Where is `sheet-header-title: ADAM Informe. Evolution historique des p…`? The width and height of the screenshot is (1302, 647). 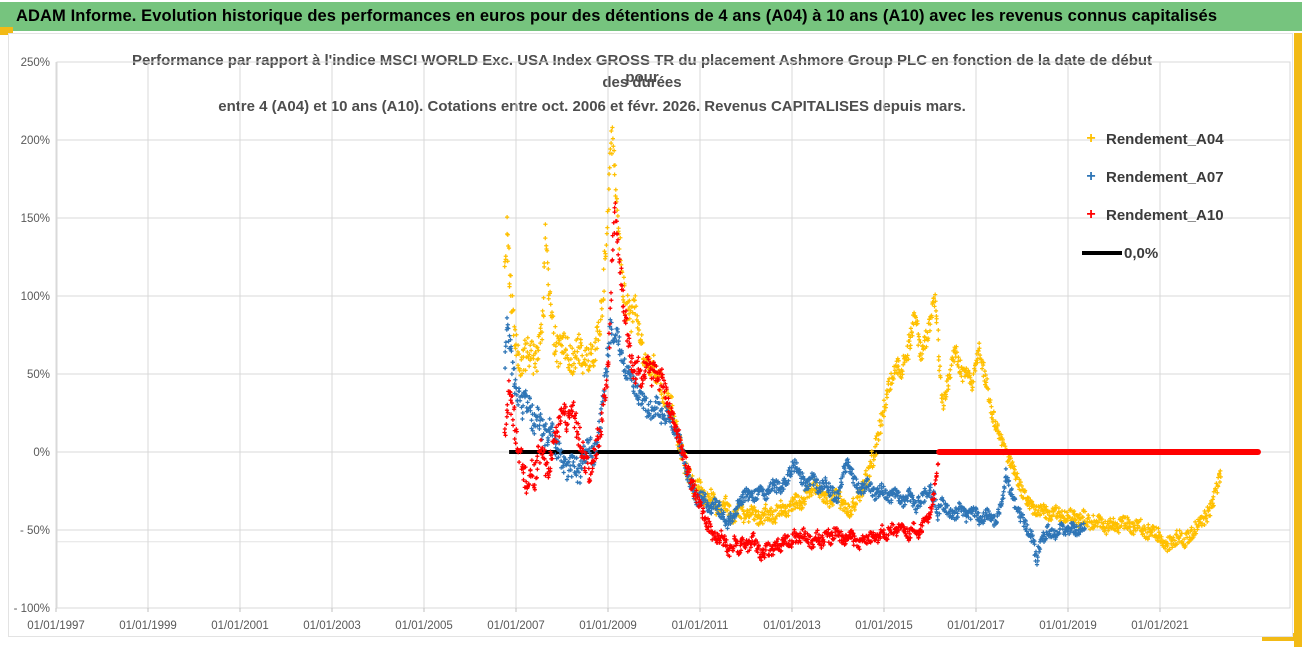 sheet-header-title: ADAM Informe. Evolution historique des p… is located at coordinates (617, 16).